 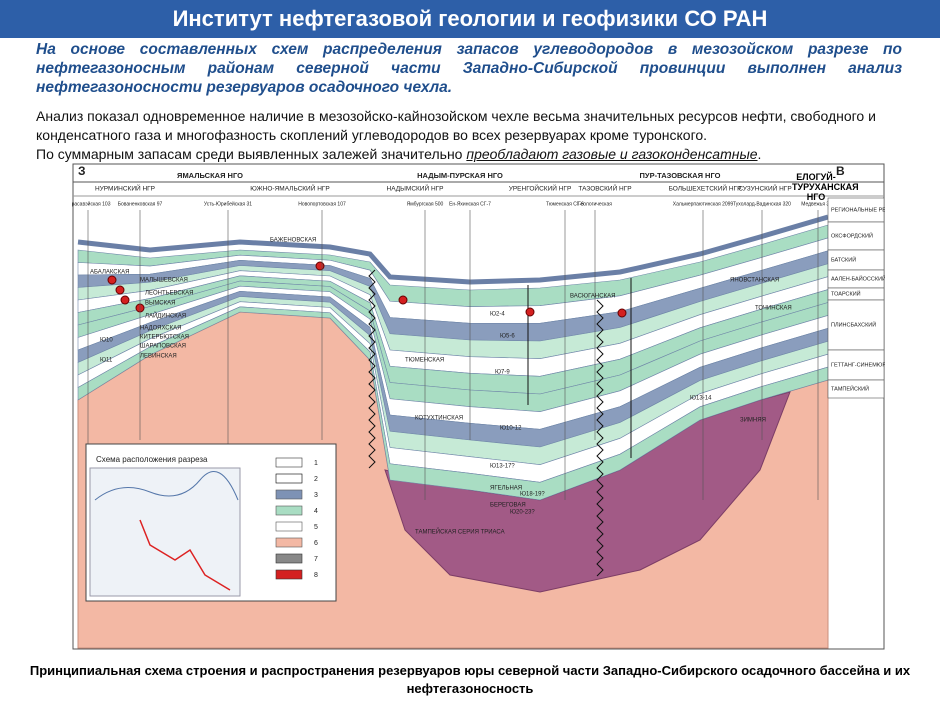 I want to click on legend-number: 6, so click(x=316, y=543).